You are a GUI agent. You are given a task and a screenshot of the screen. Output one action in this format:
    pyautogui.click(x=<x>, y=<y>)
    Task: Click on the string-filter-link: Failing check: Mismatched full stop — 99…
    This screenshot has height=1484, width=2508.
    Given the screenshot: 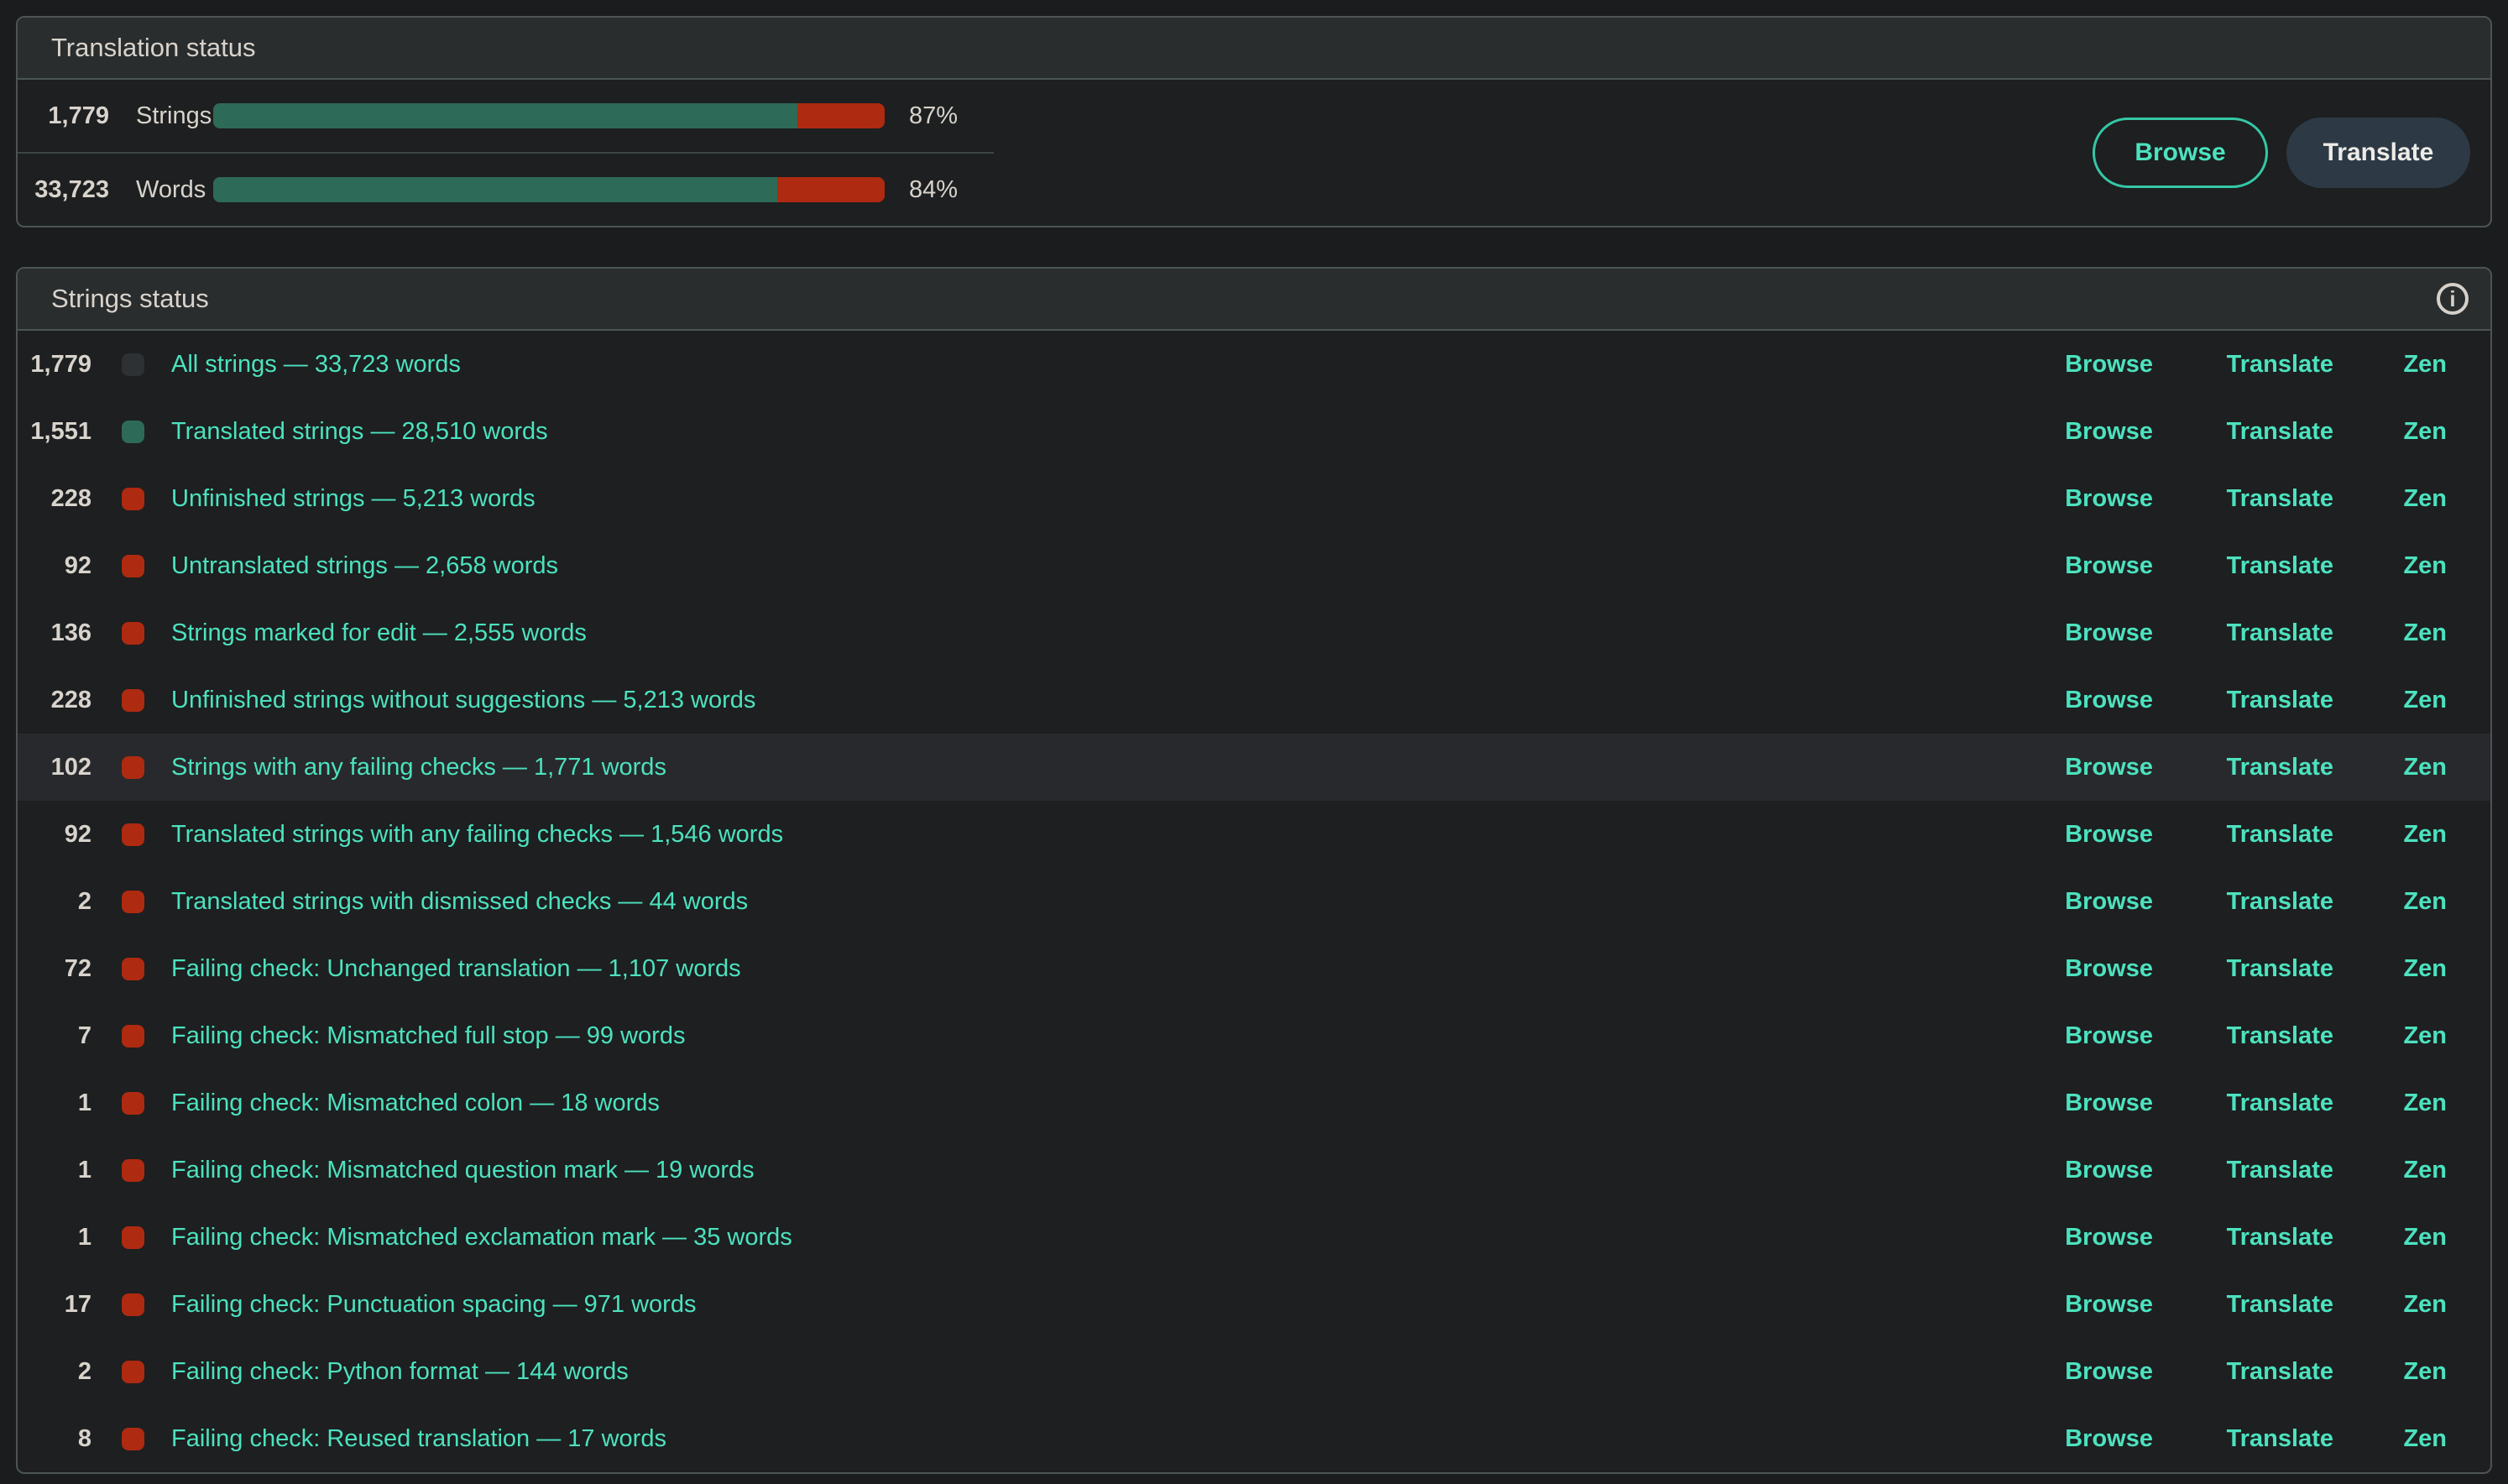 What is the action you would take?
    pyautogui.click(x=429, y=1035)
    